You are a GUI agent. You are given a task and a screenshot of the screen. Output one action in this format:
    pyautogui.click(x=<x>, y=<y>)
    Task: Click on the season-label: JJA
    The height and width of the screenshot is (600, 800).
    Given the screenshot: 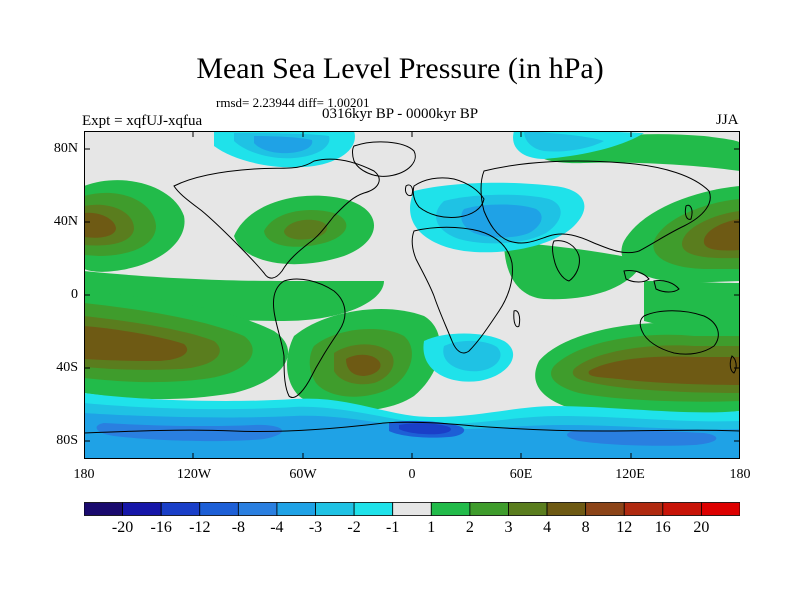 What is the action you would take?
    pyautogui.click(x=727, y=120)
    